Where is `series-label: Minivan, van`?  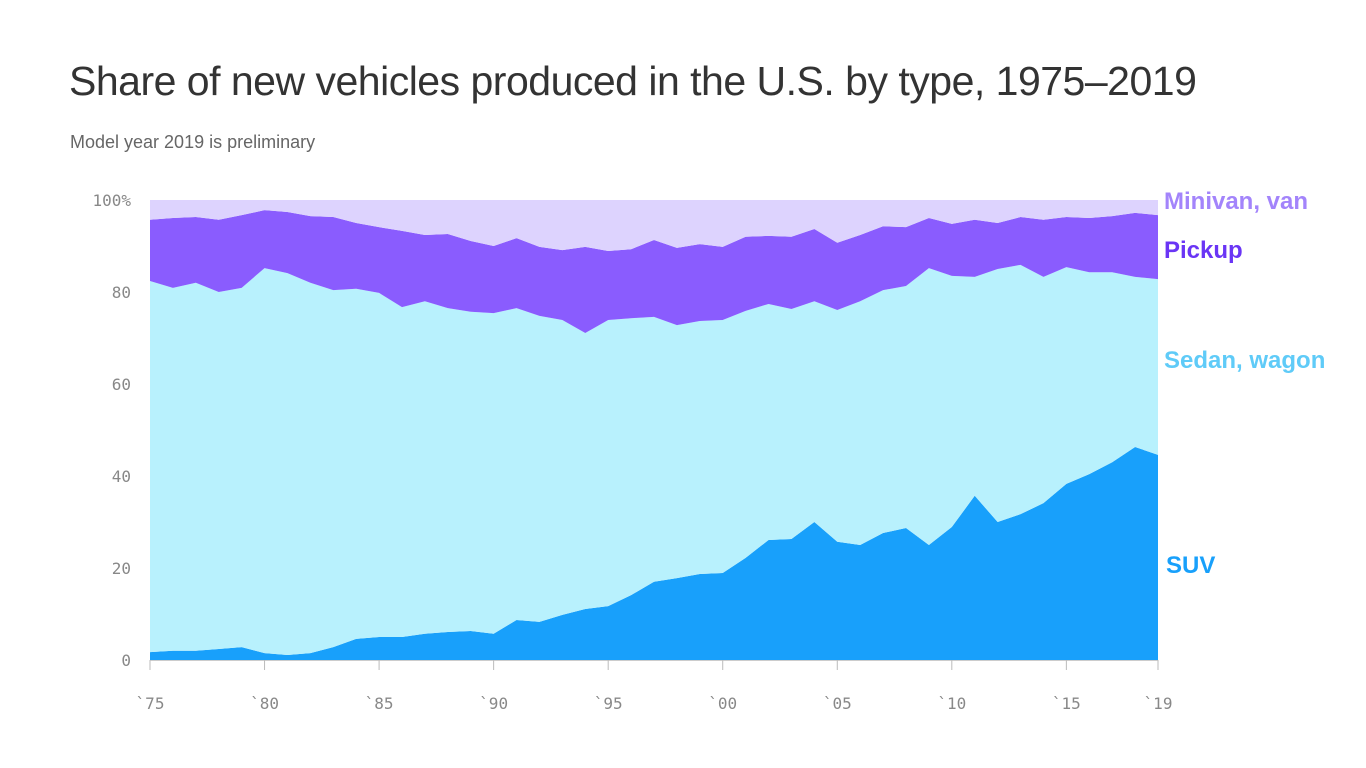 series-label: Minivan, van is located at coordinates (1236, 201).